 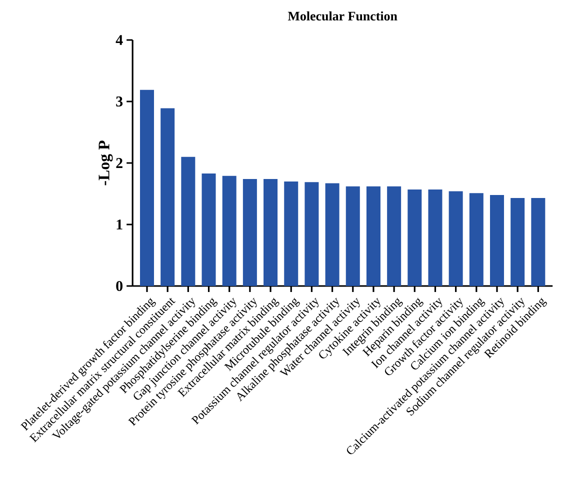 What do you see at coordinates (119, 225) in the screenshot?
I see `y-tick-label: 1` at bounding box center [119, 225].